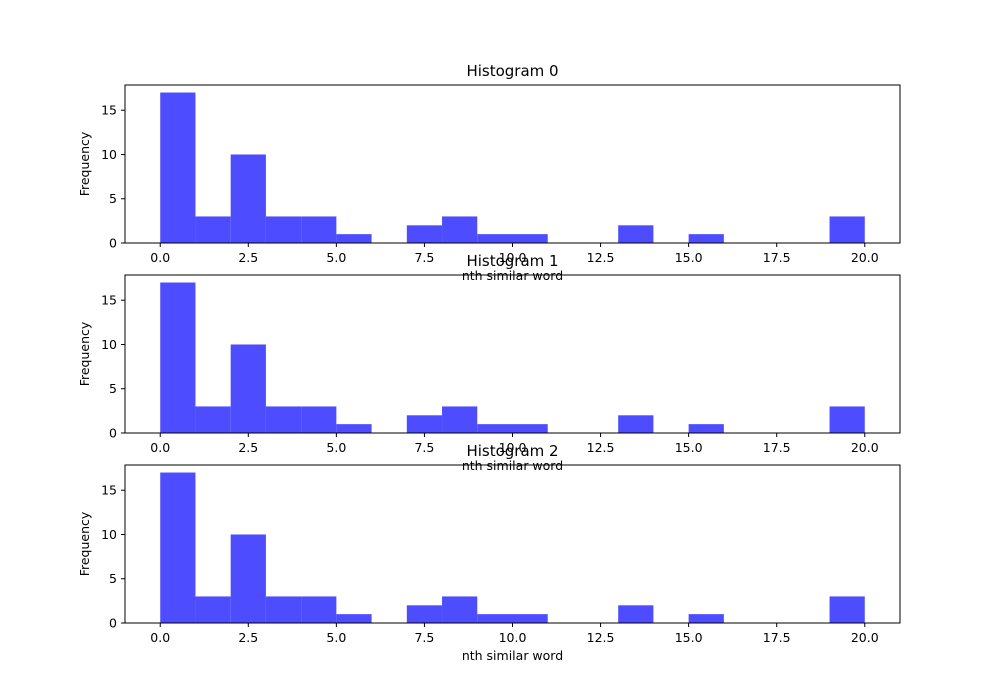 This screenshot has height=700, width=1000. Describe the element at coordinates (512, 71) in the screenshot. I see `chart-title: Histogram 0` at that location.